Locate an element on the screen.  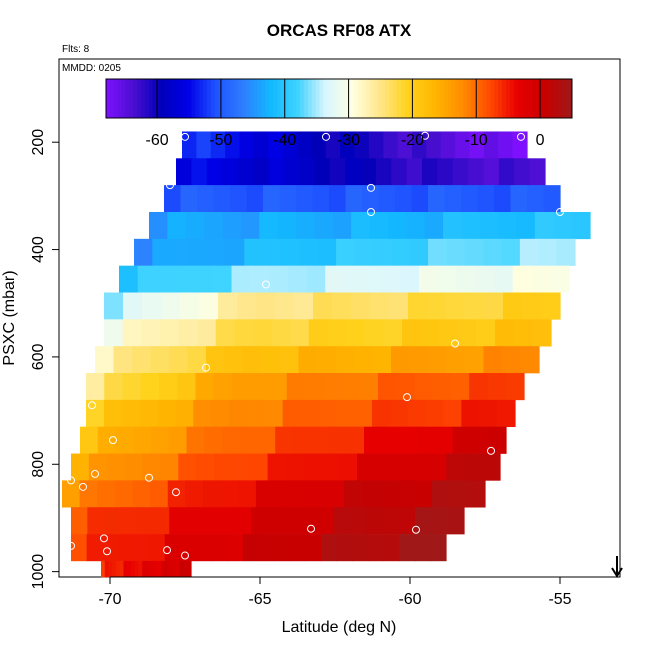
y-tick-label: 1000 is located at coordinates (38, 572).